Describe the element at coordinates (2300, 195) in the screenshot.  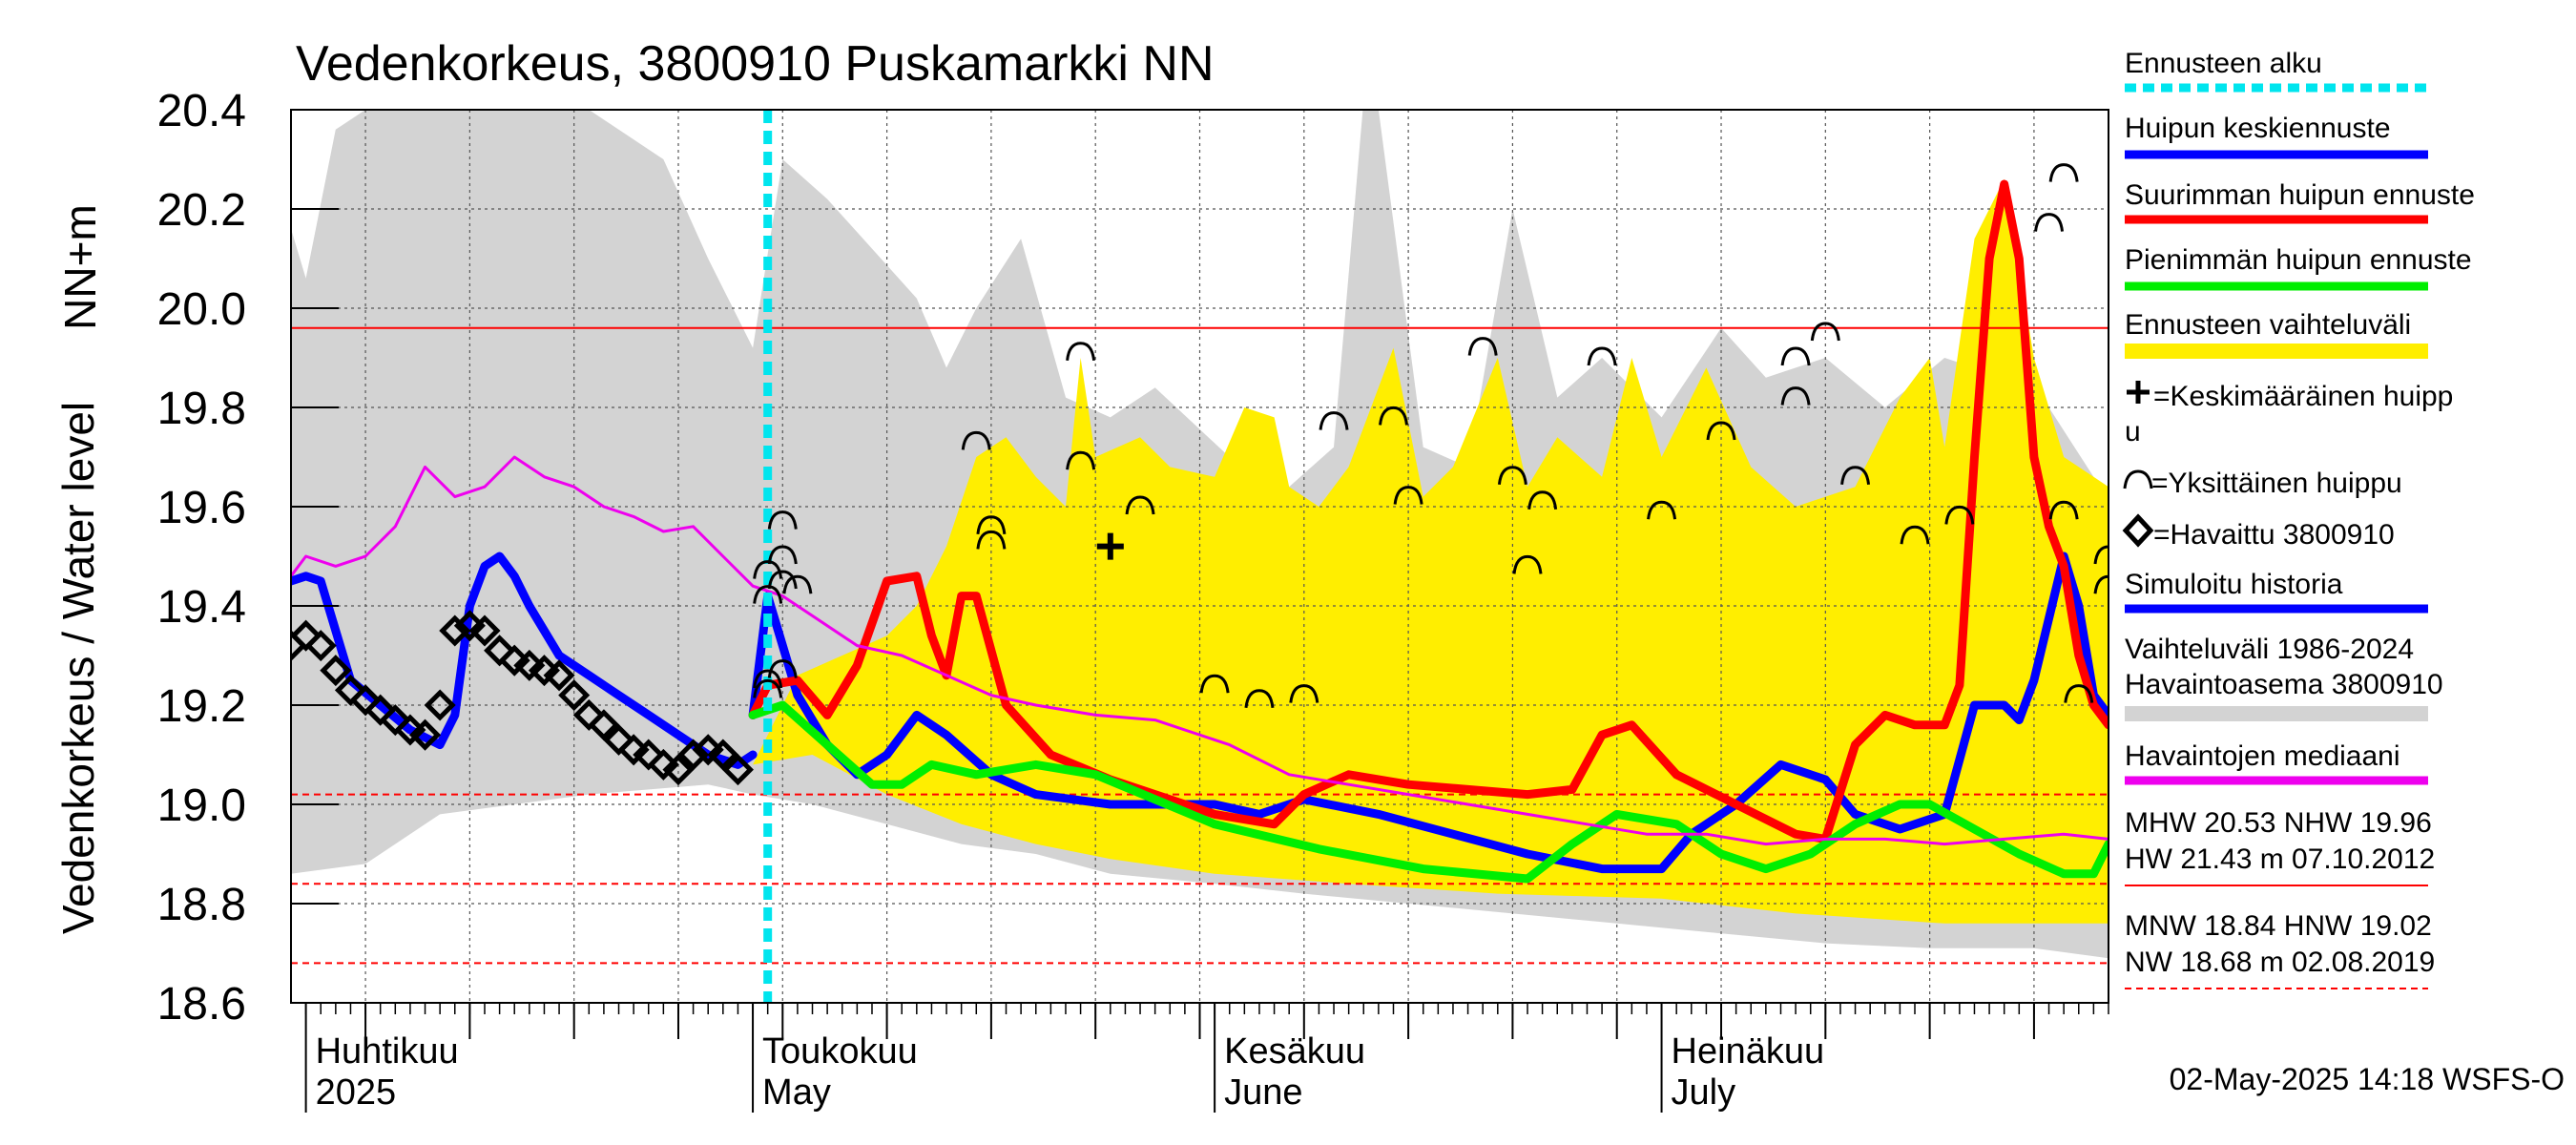
I see `legend-label-2: Suurimman huipun ennuste` at that location.